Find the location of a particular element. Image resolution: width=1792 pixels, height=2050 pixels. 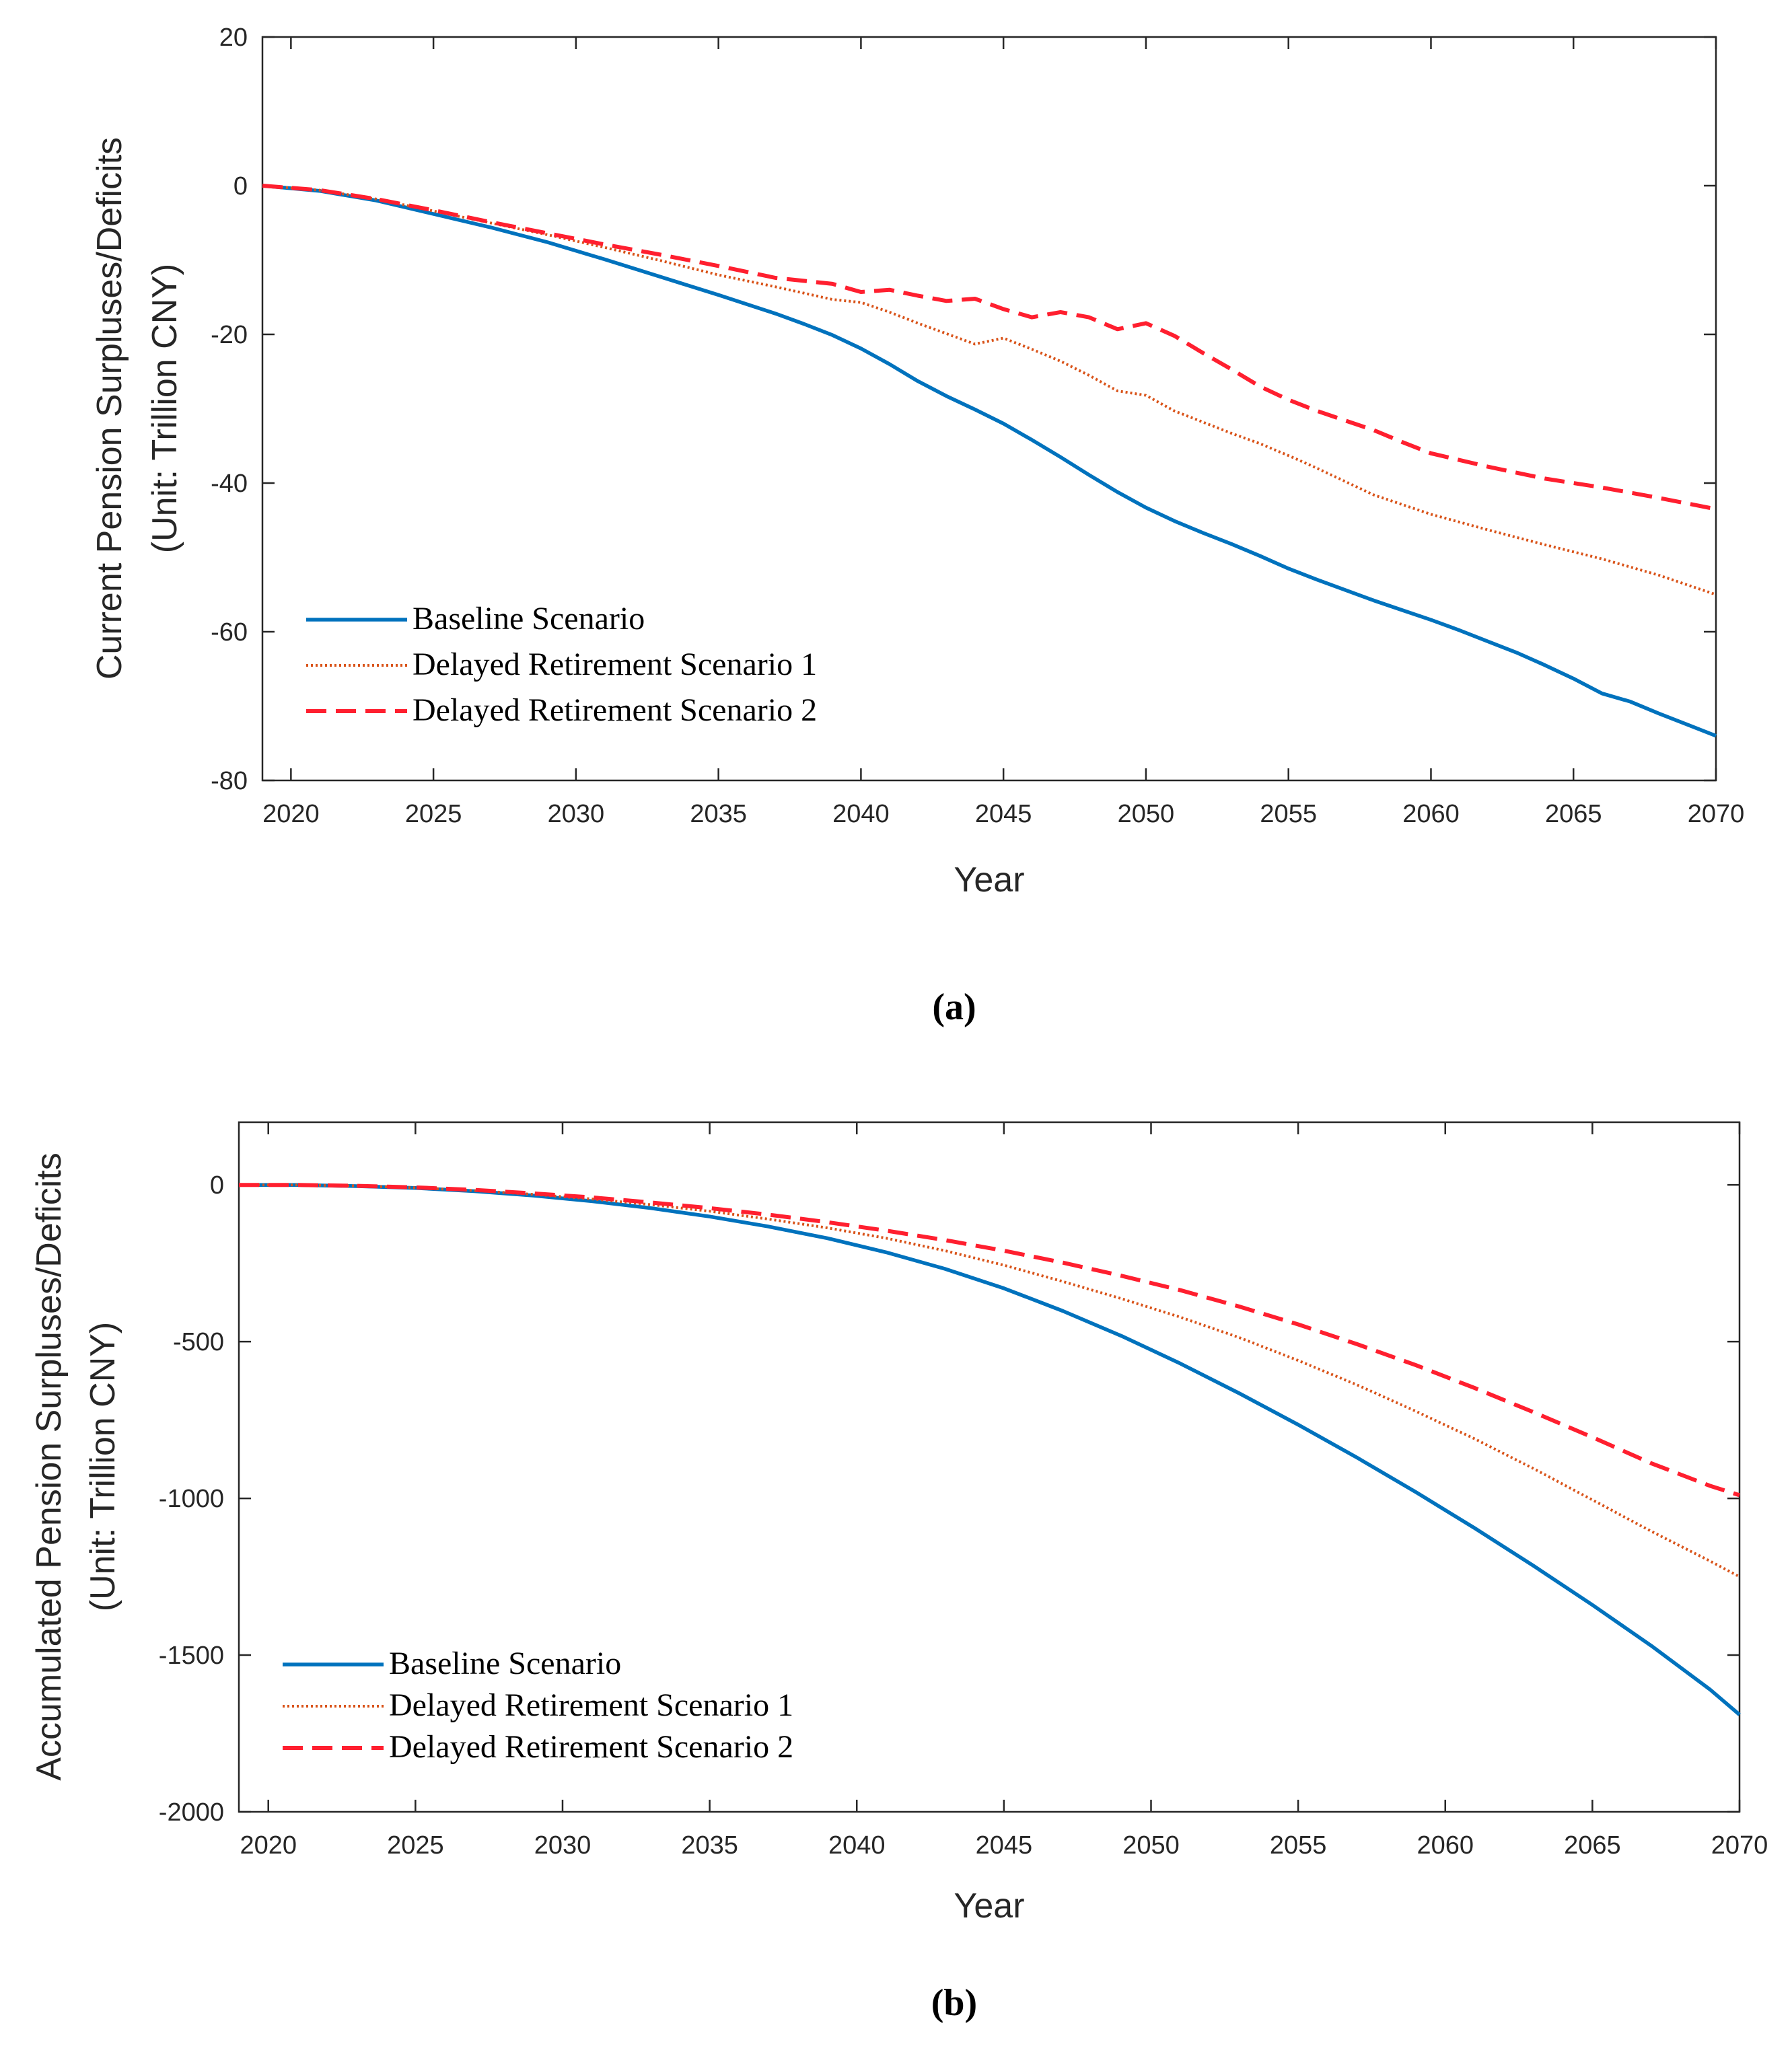

chart-b-y-tick-label: -1000 is located at coordinates (192, 1499).